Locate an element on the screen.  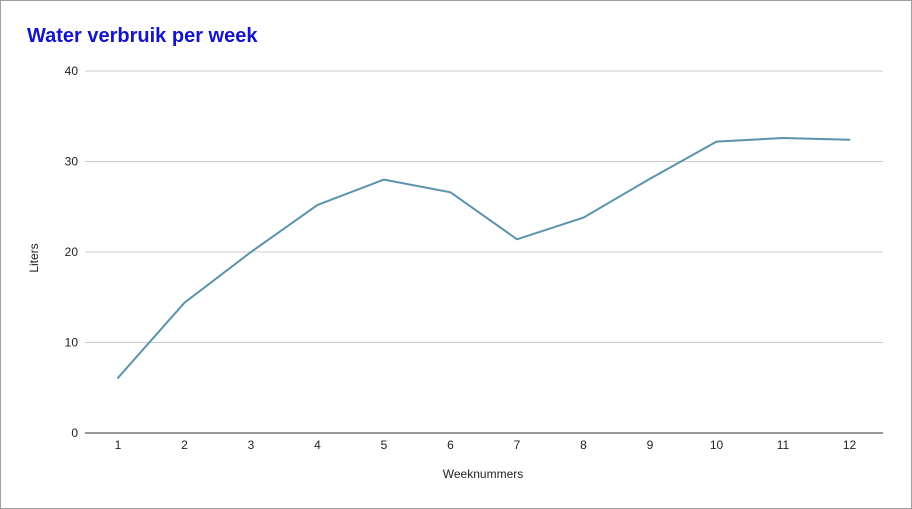
x-tick-label: 10 is located at coordinates (717, 445).